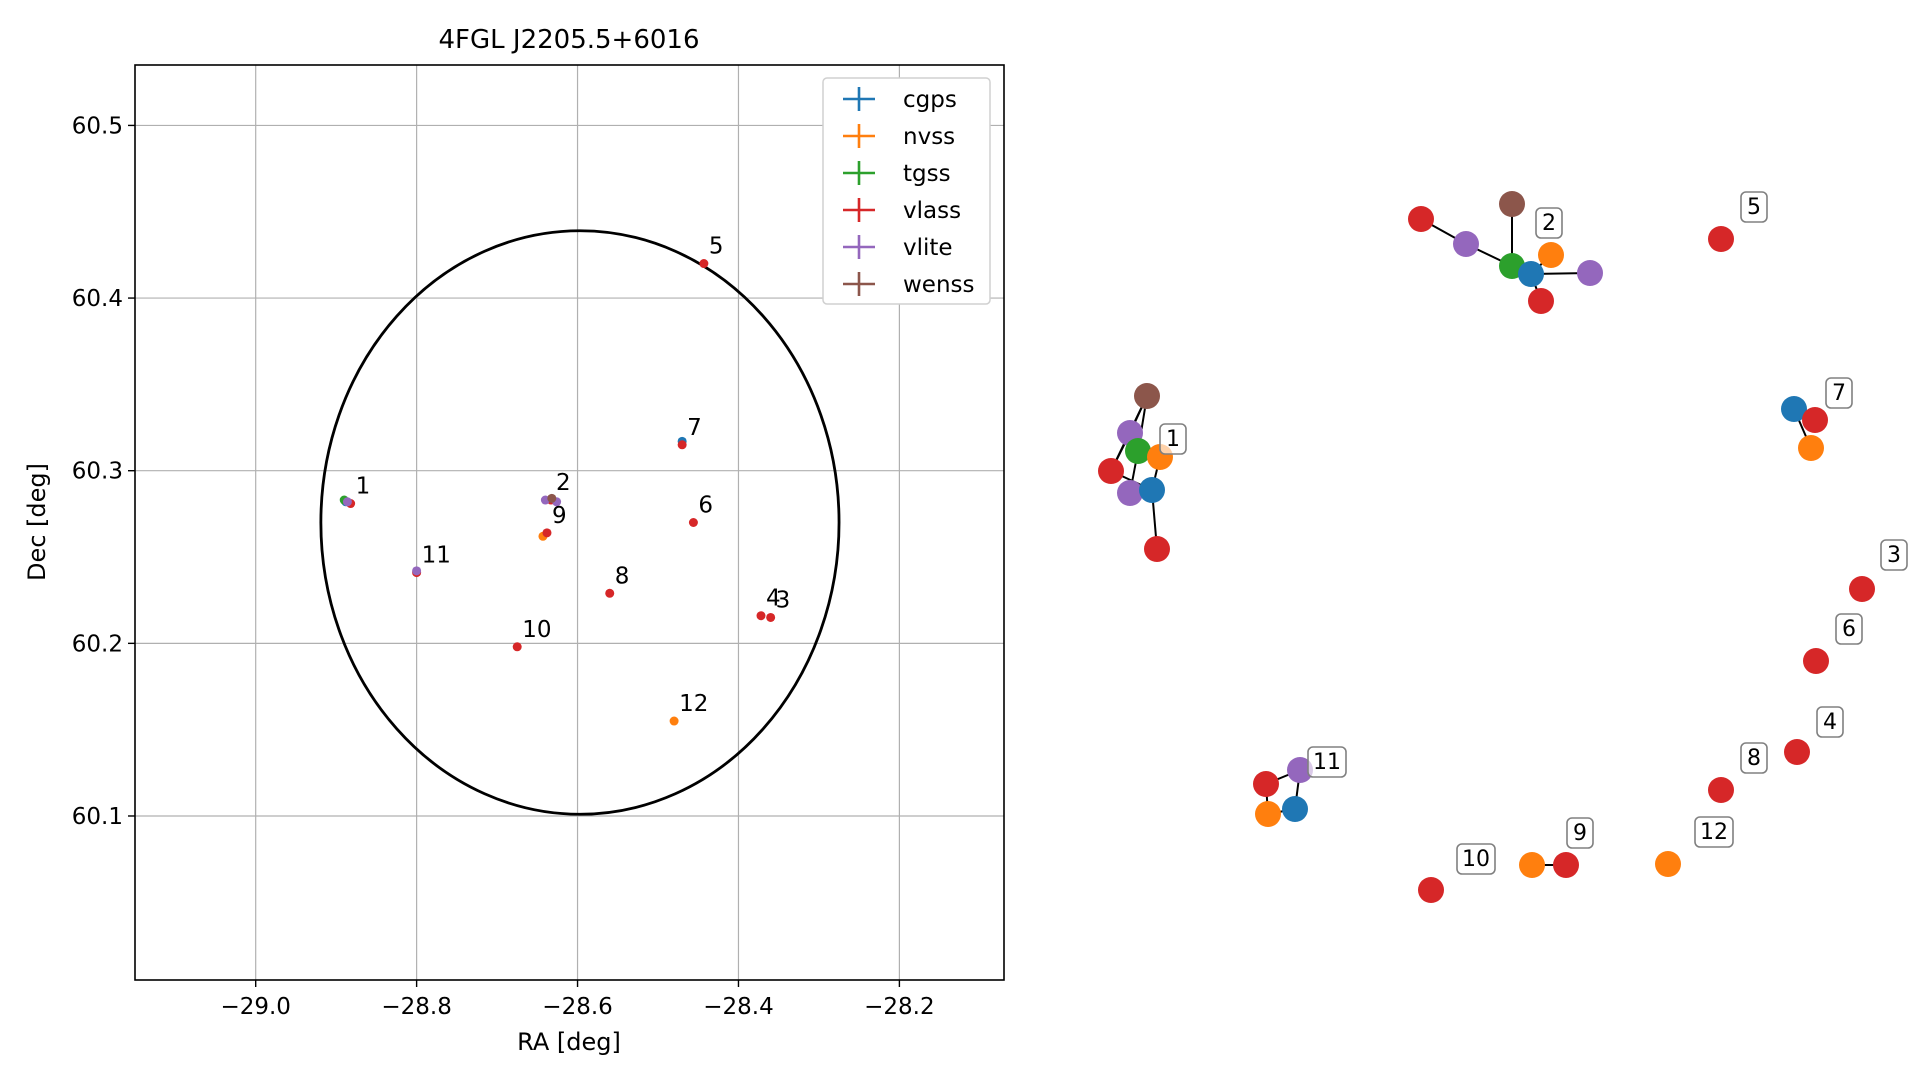 This screenshot has width=1919, height=1080. What do you see at coordinates (97, 126) in the screenshot?
I see `y-tick-label: 60.5` at bounding box center [97, 126].